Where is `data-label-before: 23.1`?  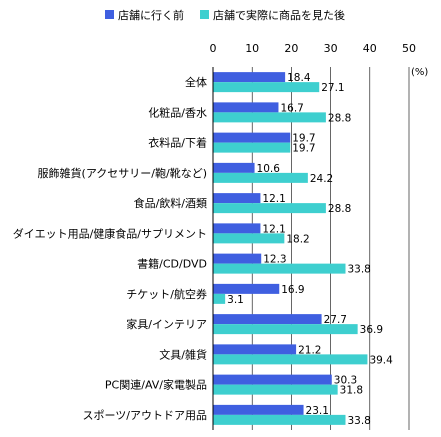 data-label-before: 23.1 is located at coordinates (317, 411).